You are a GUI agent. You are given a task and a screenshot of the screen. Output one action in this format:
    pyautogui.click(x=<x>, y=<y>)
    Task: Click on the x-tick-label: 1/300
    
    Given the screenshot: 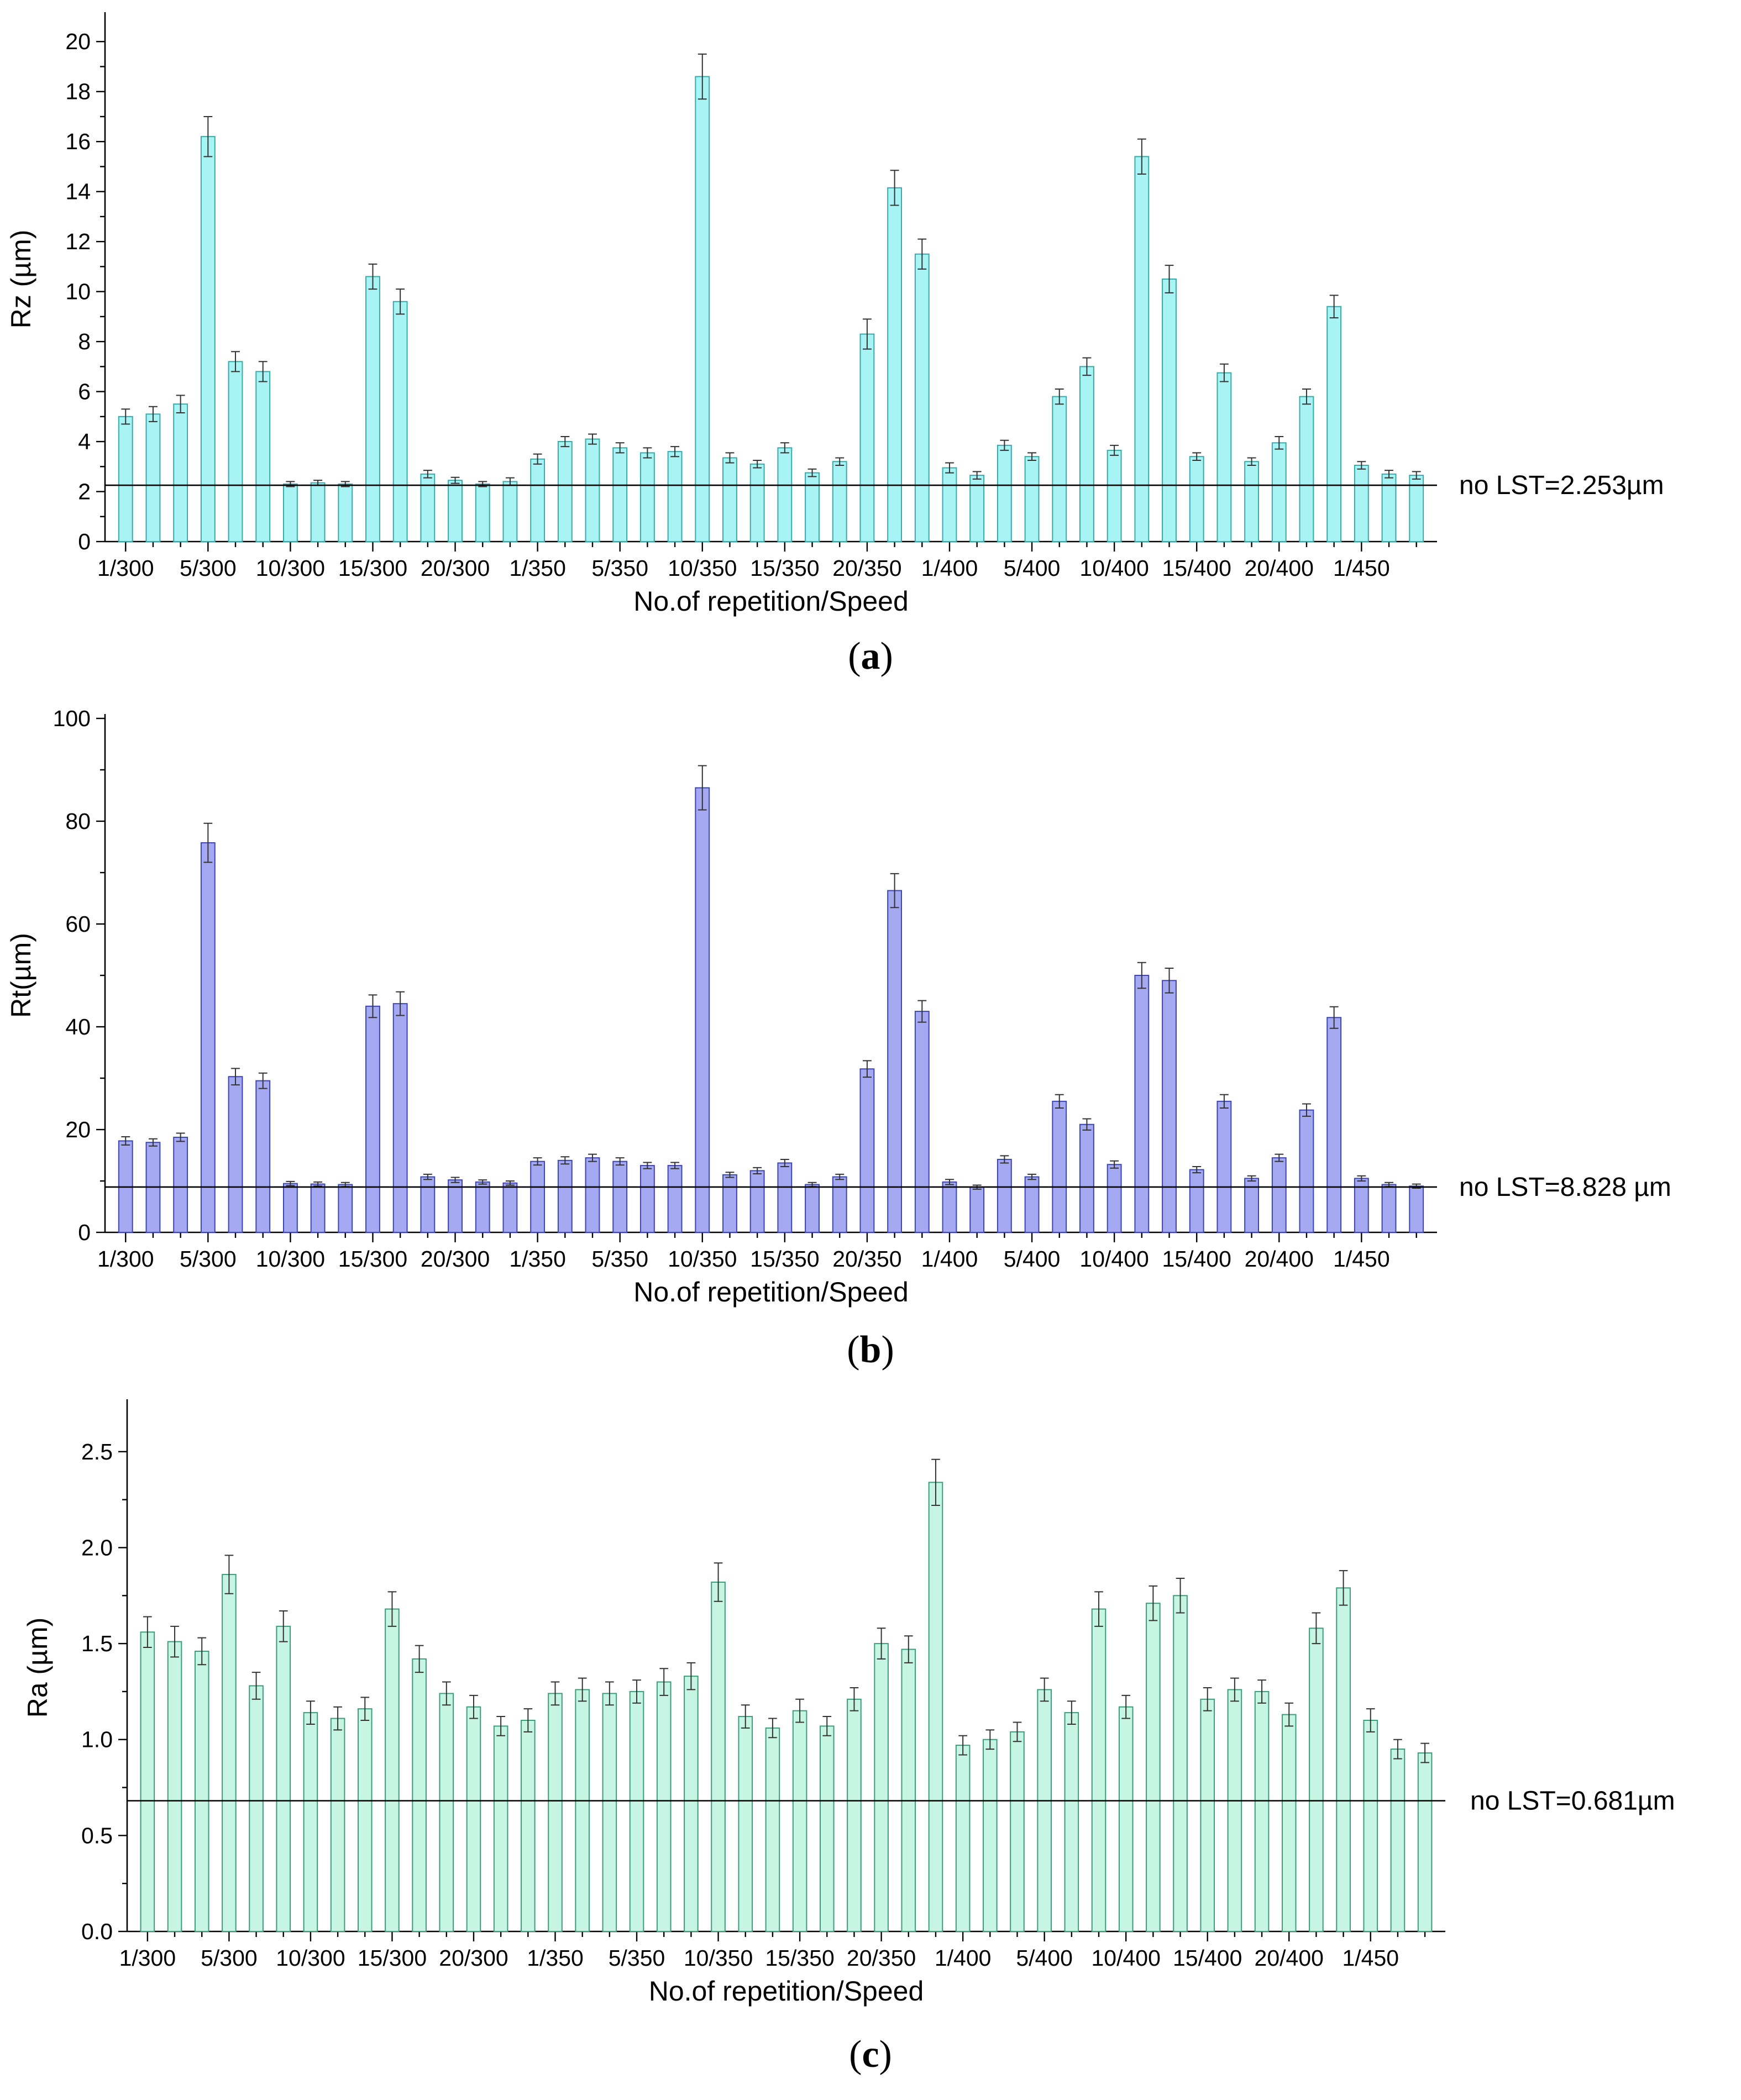 What is the action you would take?
    pyautogui.click(x=147, y=1958)
    